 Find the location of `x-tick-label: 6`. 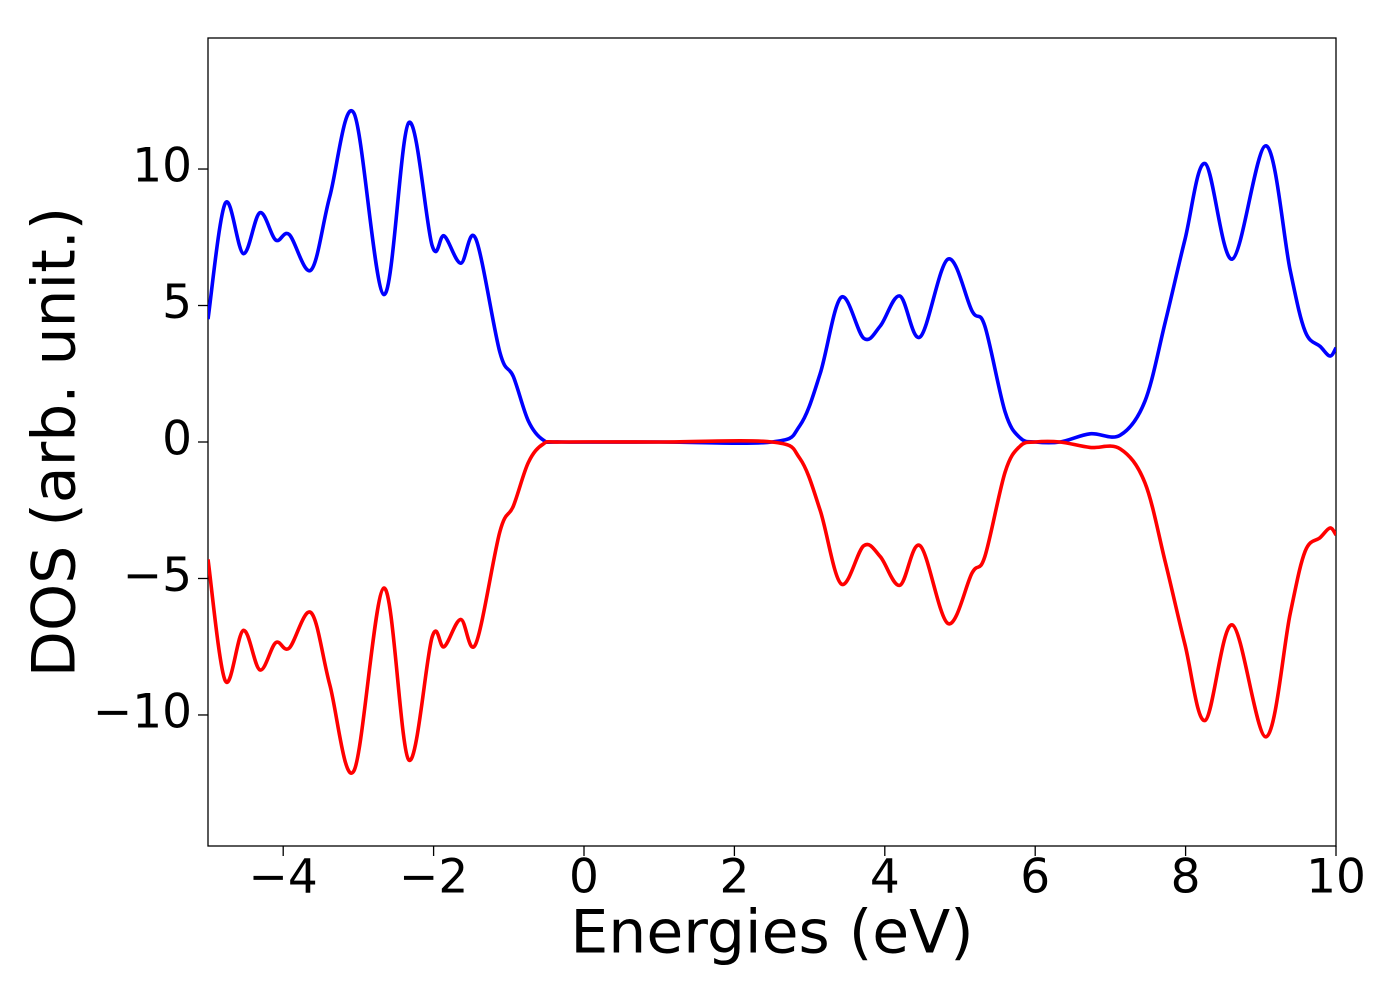

x-tick-label: 6 is located at coordinates (1035, 877).